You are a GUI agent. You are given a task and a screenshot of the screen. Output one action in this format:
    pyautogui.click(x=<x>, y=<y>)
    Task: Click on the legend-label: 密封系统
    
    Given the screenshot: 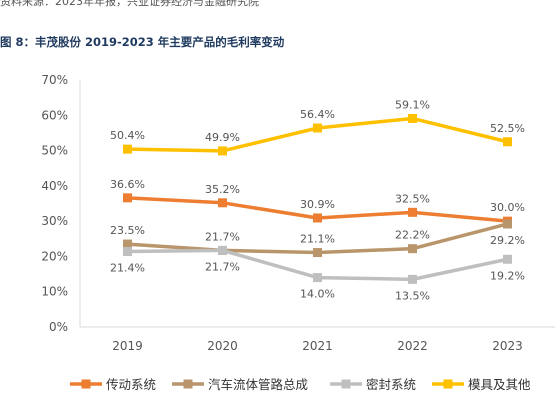 What is the action you would take?
    pyautogui.click(x=391, y=384)
    